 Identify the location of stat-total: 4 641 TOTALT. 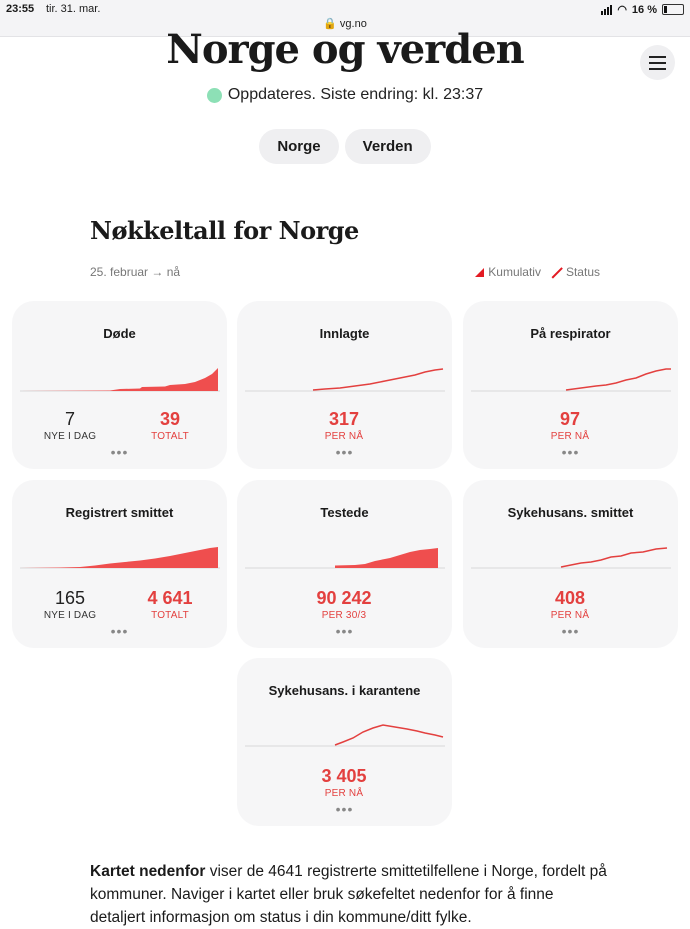
(170, 604).